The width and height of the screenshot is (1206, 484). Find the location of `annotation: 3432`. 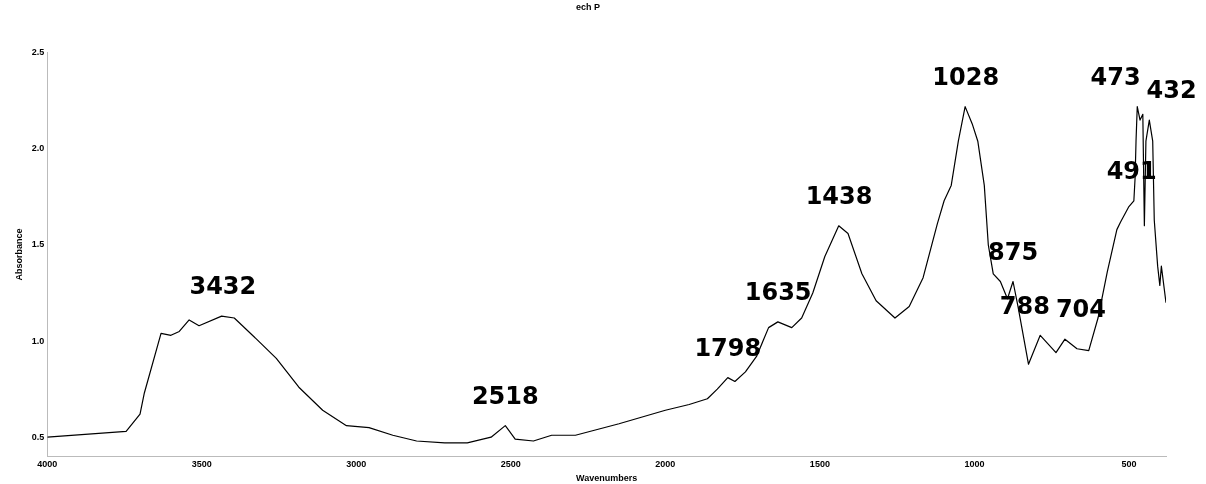

annotation: 3432 is located at coordinates (223, 286).